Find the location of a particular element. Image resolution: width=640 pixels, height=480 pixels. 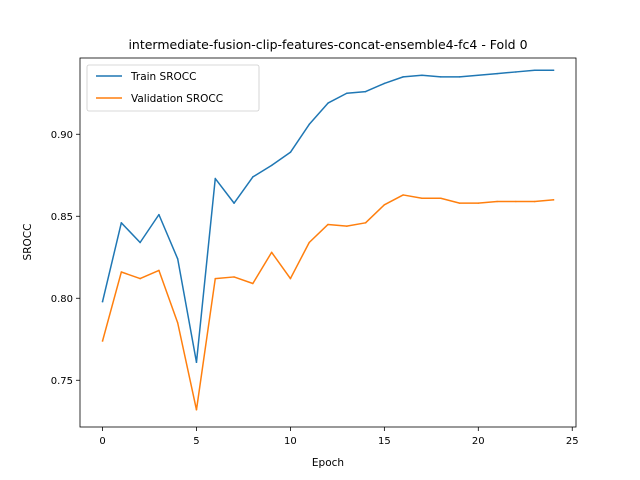

x-axis-ticks: 0 5 10 15 20 25 is located at coordinates (339, 437).